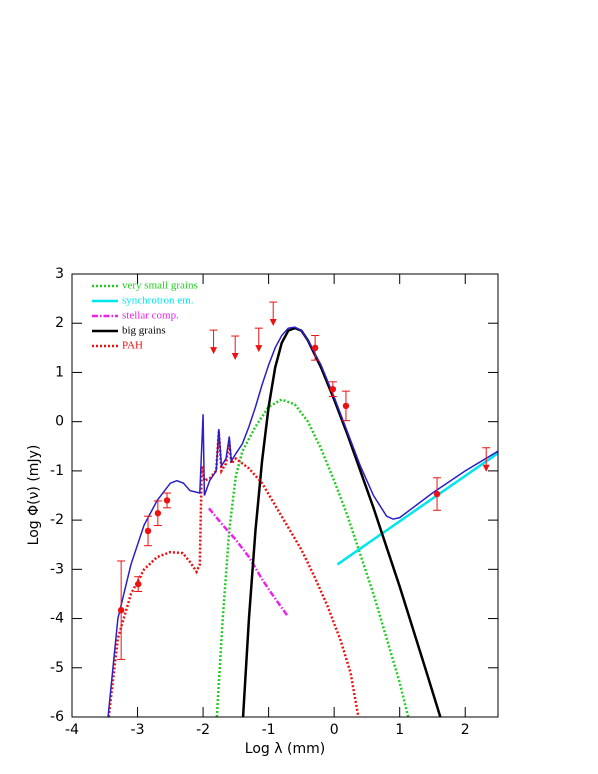 The width and height of the screenshot is (598, 774). Describe the element at coordinates (57, 717) in the screenshot. I see `y-tick-label: -6` at that location.